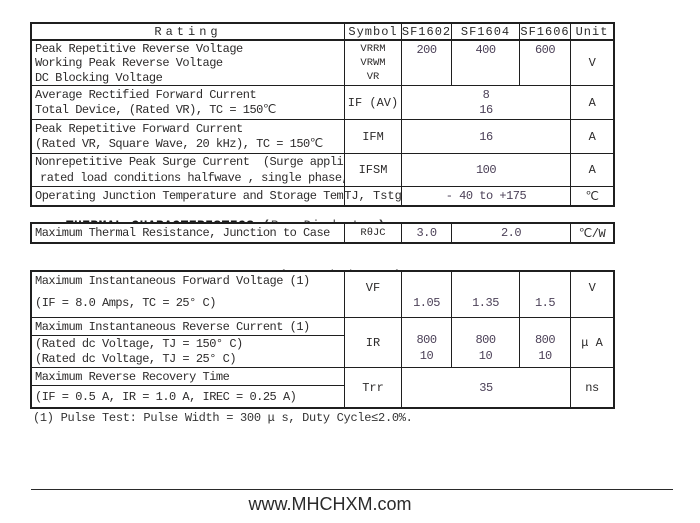 This screenshot has height=523, width=700. Describe the element at coordinates (166, 396) in the screenshot. I see `rating-line: (IF = 0.5 A, IR = 1.0 A, IREC = 0.25 A)` at that location.